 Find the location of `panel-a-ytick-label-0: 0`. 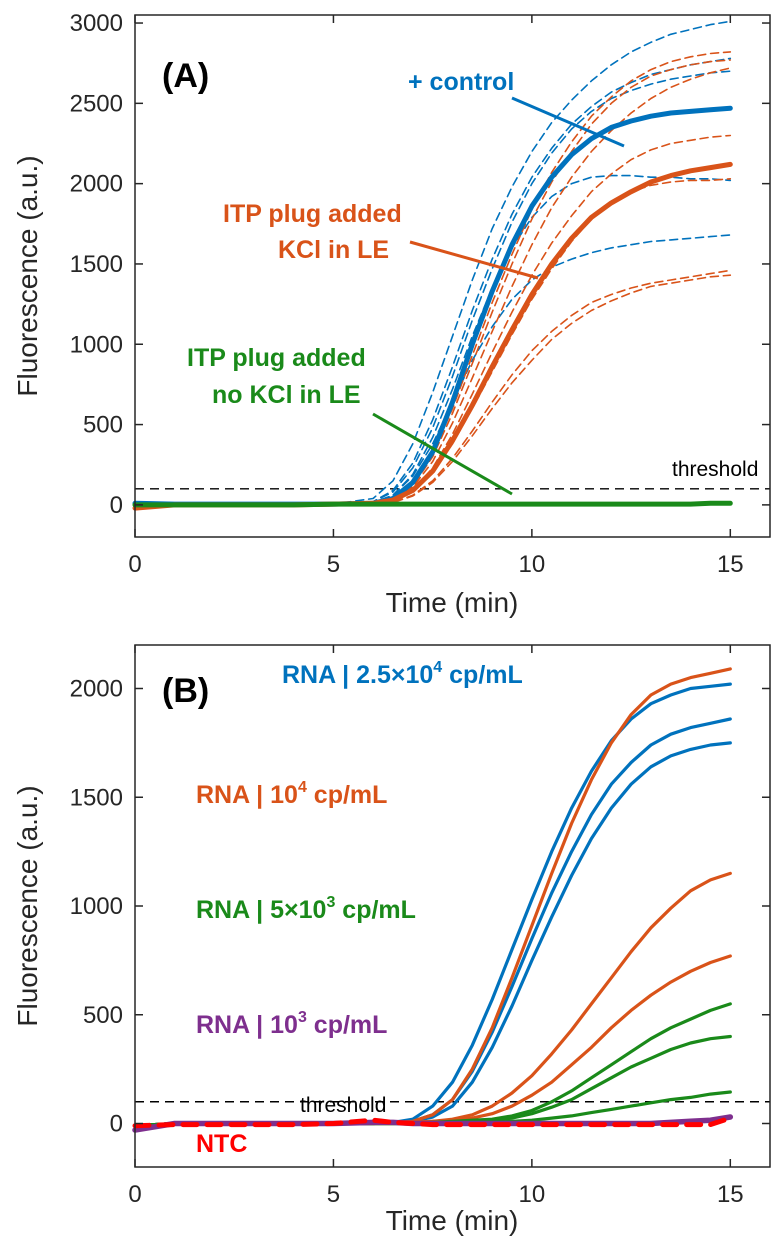

panel-a-ytick-label-0: 0 is located at coordinates (116, 505).